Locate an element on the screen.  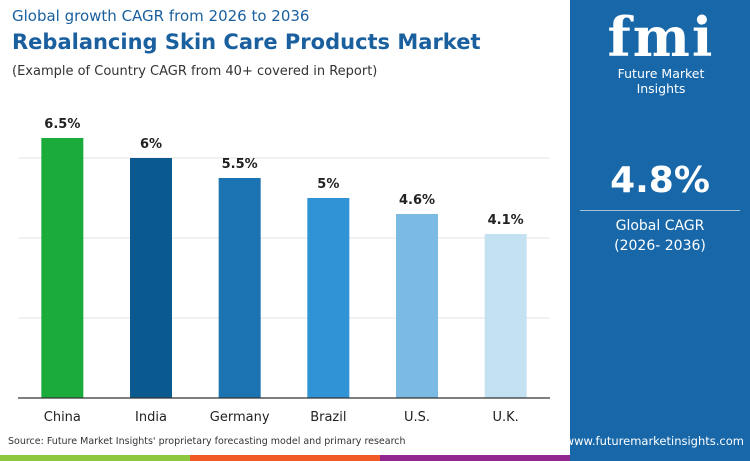
cagr-label: Global CAGR is located at coordinates (660, 226).